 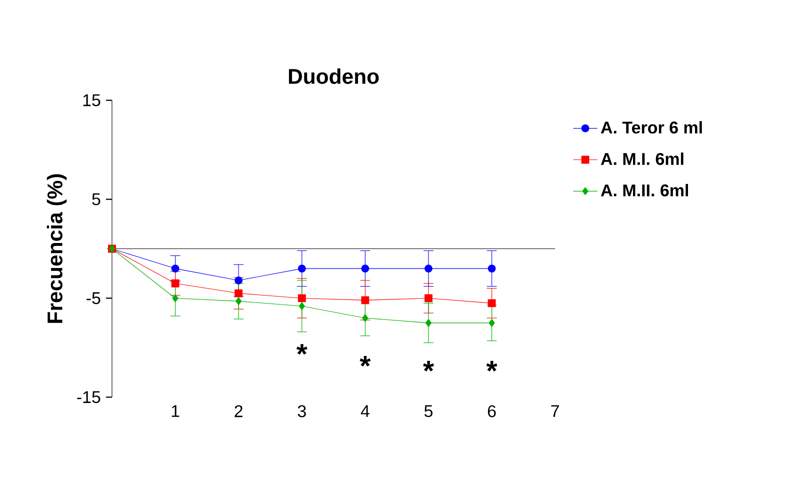 I want to click on y-tick-label: -5, so click(x=93, y=298).